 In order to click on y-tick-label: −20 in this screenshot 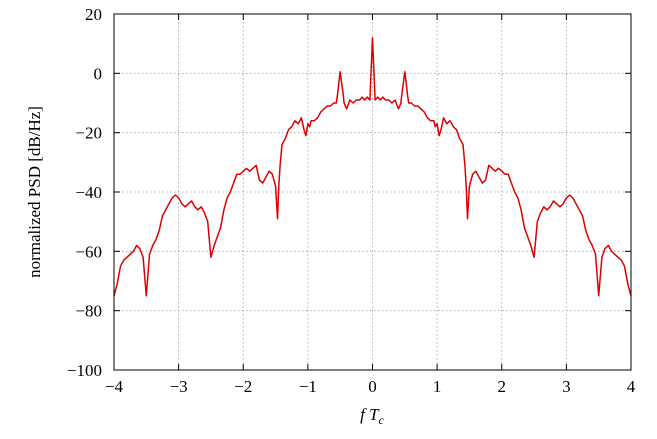, I will do `click(88, 133)`.